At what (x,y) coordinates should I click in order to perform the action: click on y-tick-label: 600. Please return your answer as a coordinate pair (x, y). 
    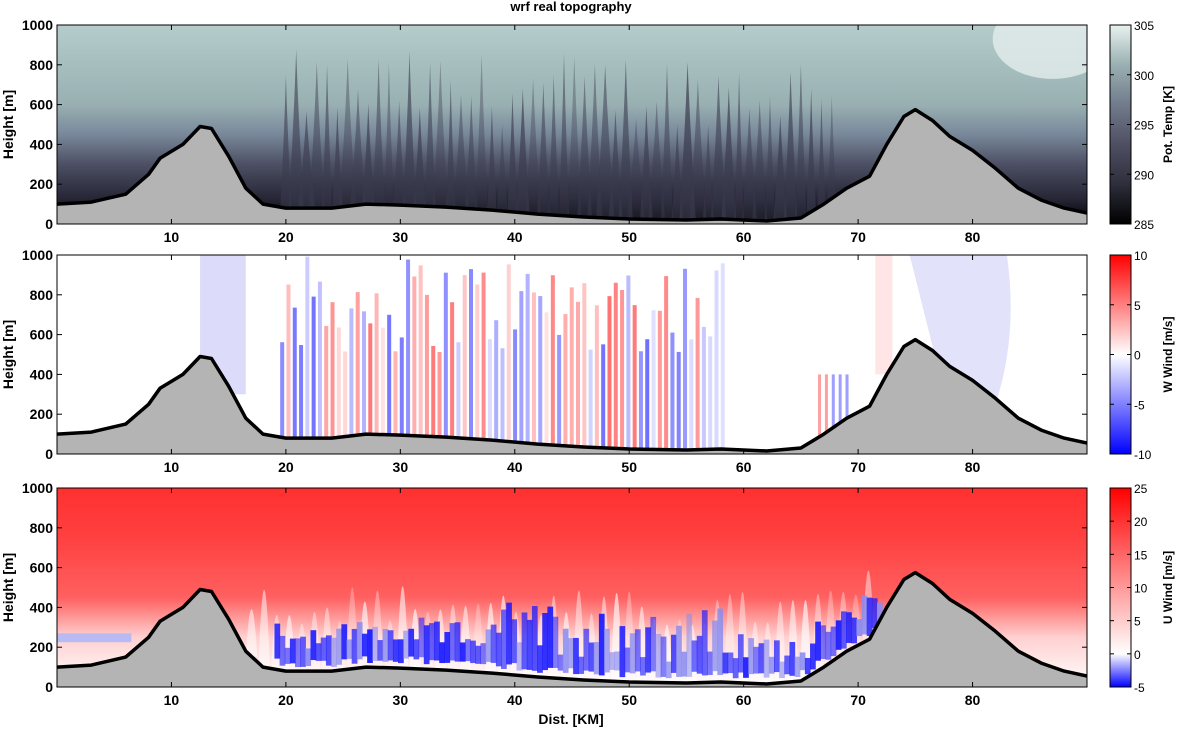
    Looking at the image, I should click on (42, 335).